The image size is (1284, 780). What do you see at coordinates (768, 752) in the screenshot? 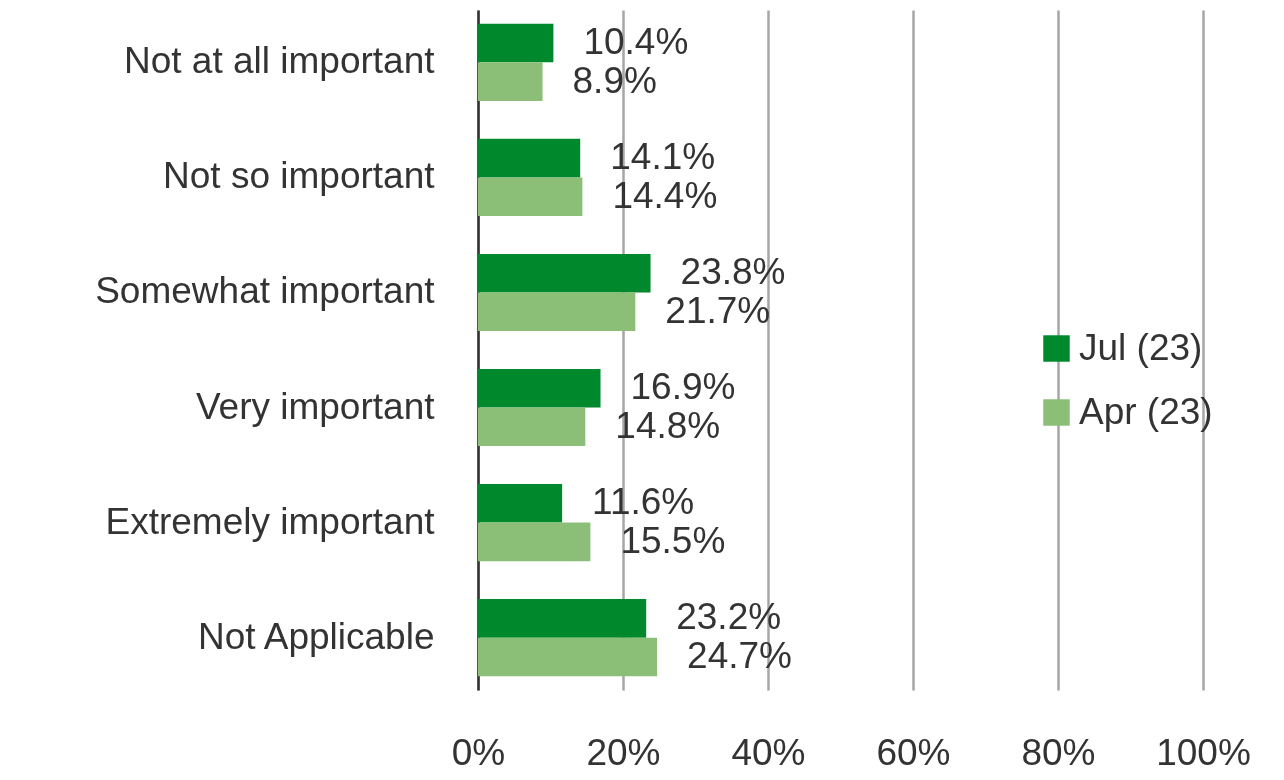
I see `x-tick-label: 40%` at bounding box center [768, 752].